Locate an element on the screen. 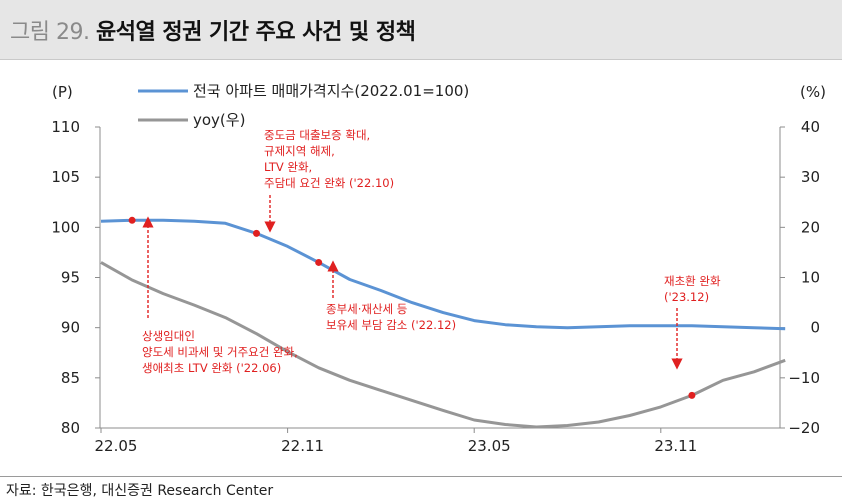  x-tick-label: 22.05 is located at coordinates (116, 446).